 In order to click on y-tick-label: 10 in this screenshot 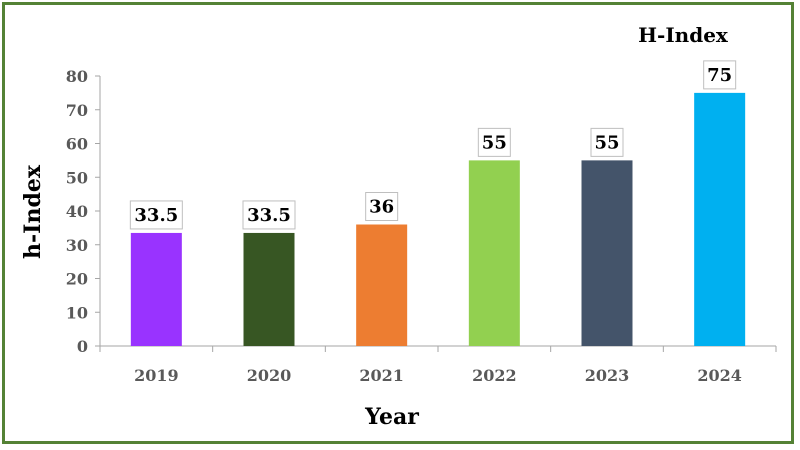, I will do `click(77, 312)`.